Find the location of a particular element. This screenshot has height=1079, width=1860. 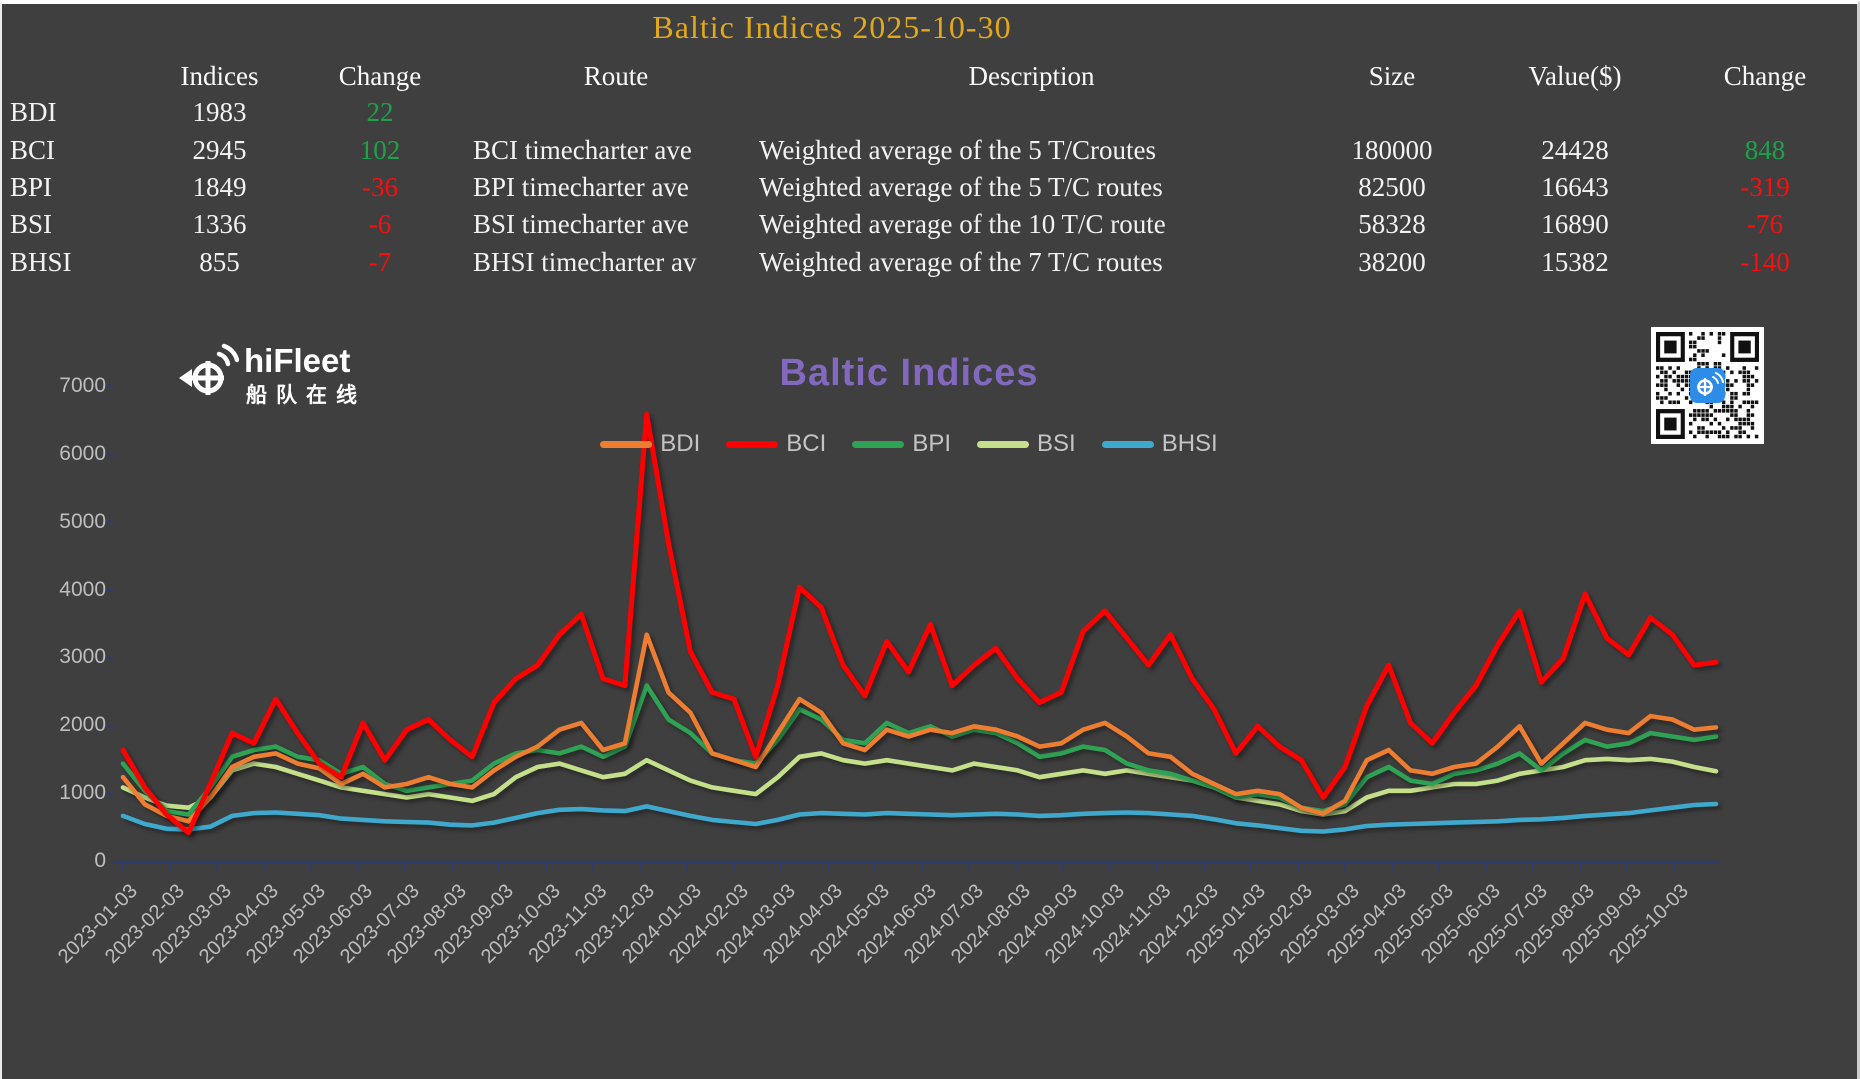

legend-item-BCI: BCI is located at coordinates (776, 444).